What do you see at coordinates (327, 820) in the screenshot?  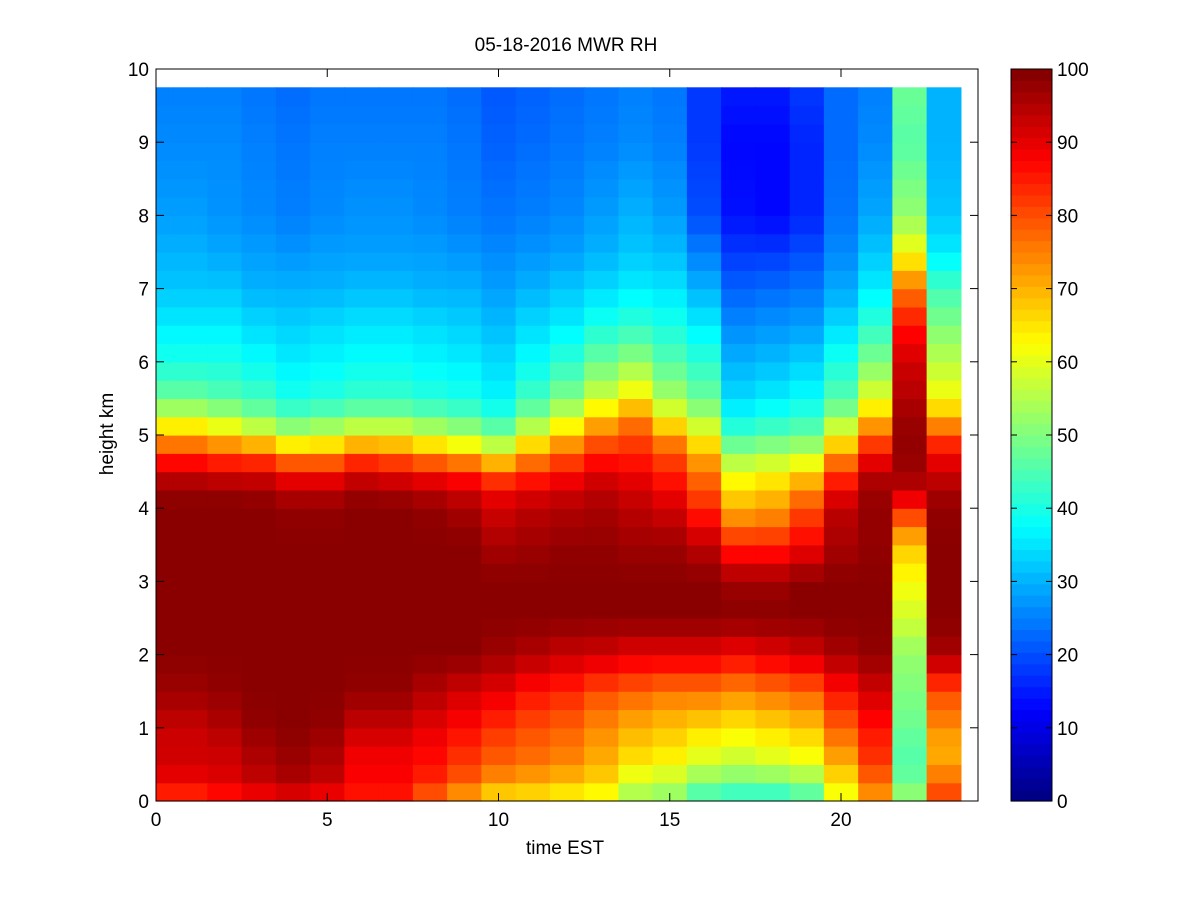 I see `x-tick-label: 5` at bounding box center [327, 820].